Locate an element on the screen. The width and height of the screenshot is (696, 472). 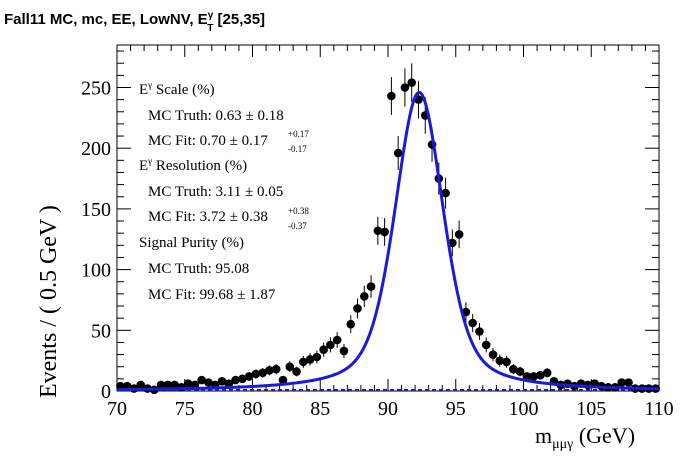
scale-truth: MC Truth: 0.63 ± 0.18 is located at coordinates (216, 116).